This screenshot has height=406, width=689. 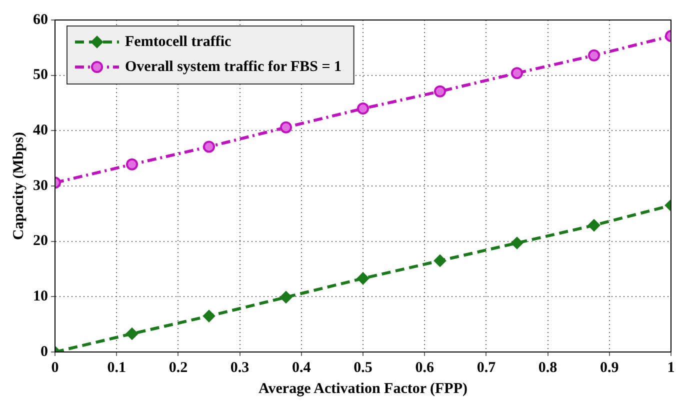 I want to click on x-axis-title: Average Activation Factor (FPP), so click(x=363, y=388).